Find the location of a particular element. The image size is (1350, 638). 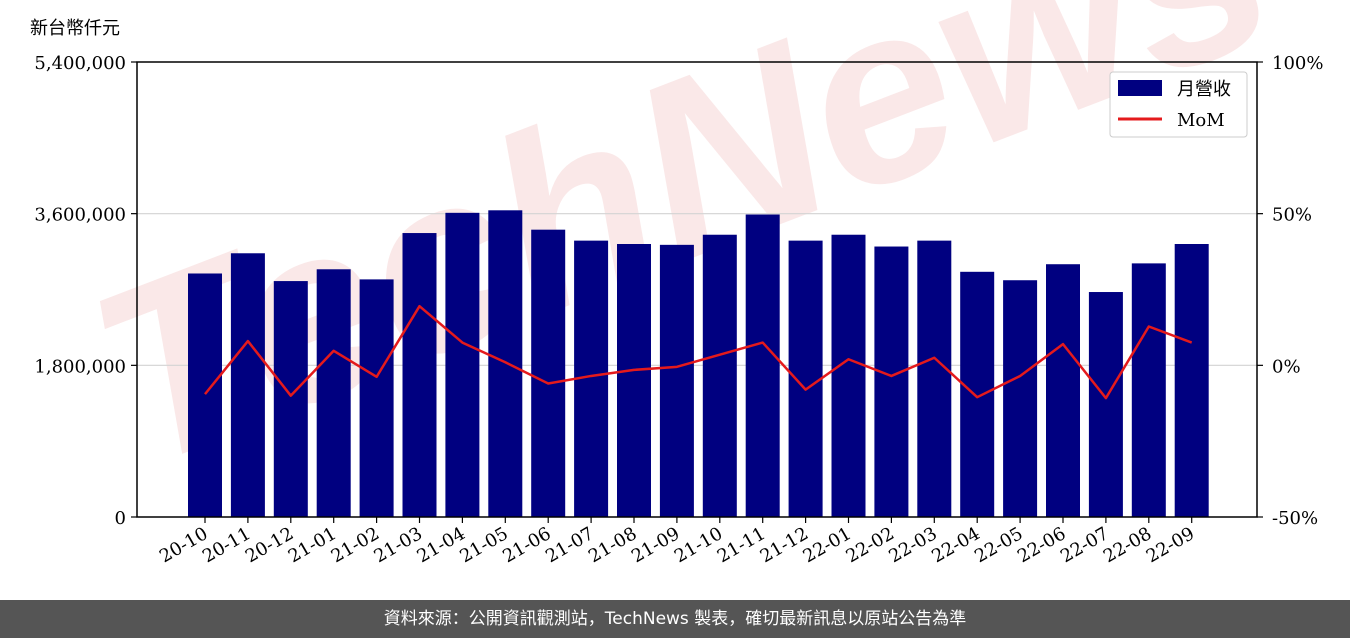

y-right-tick-label: 50% is located at coordinates (1292, 215).